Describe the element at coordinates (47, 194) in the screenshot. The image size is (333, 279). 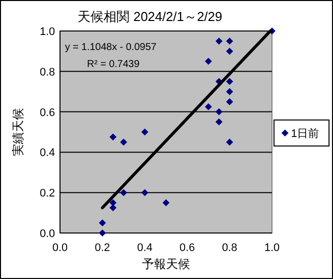
I see `y-tick-label: 0.2` at that location.